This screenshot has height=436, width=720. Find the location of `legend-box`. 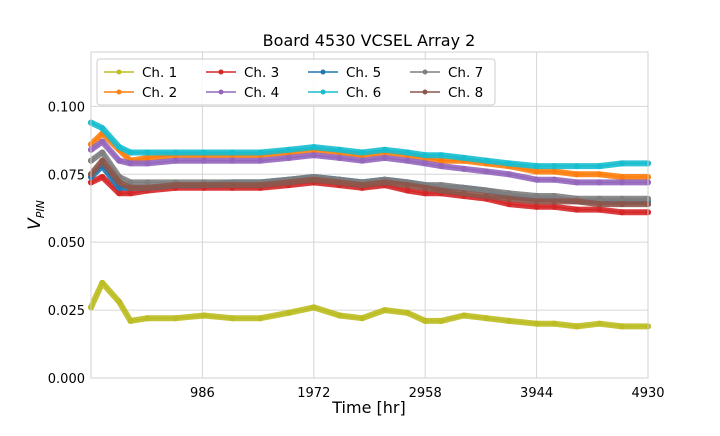

legend-box is located at coordinates (296, 82).